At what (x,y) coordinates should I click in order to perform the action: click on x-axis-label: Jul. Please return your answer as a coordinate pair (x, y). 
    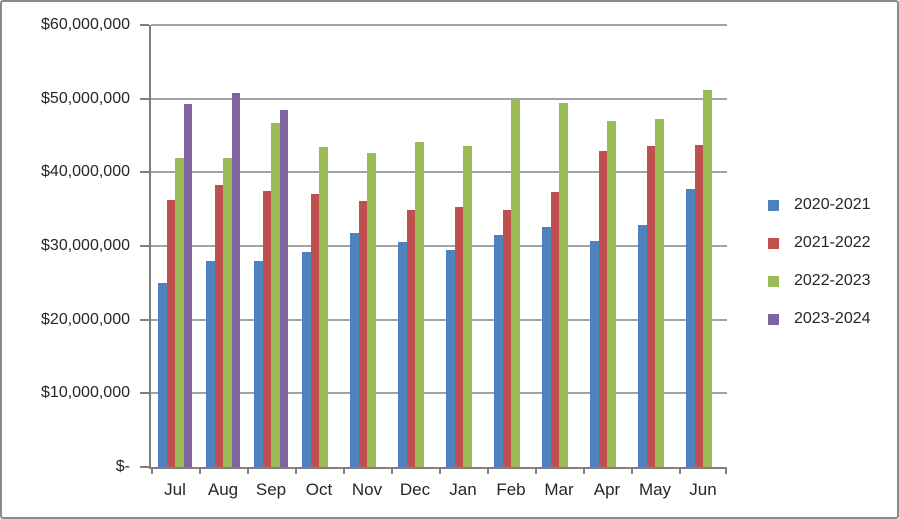
    Looking at the image, I should click on (175, 489).